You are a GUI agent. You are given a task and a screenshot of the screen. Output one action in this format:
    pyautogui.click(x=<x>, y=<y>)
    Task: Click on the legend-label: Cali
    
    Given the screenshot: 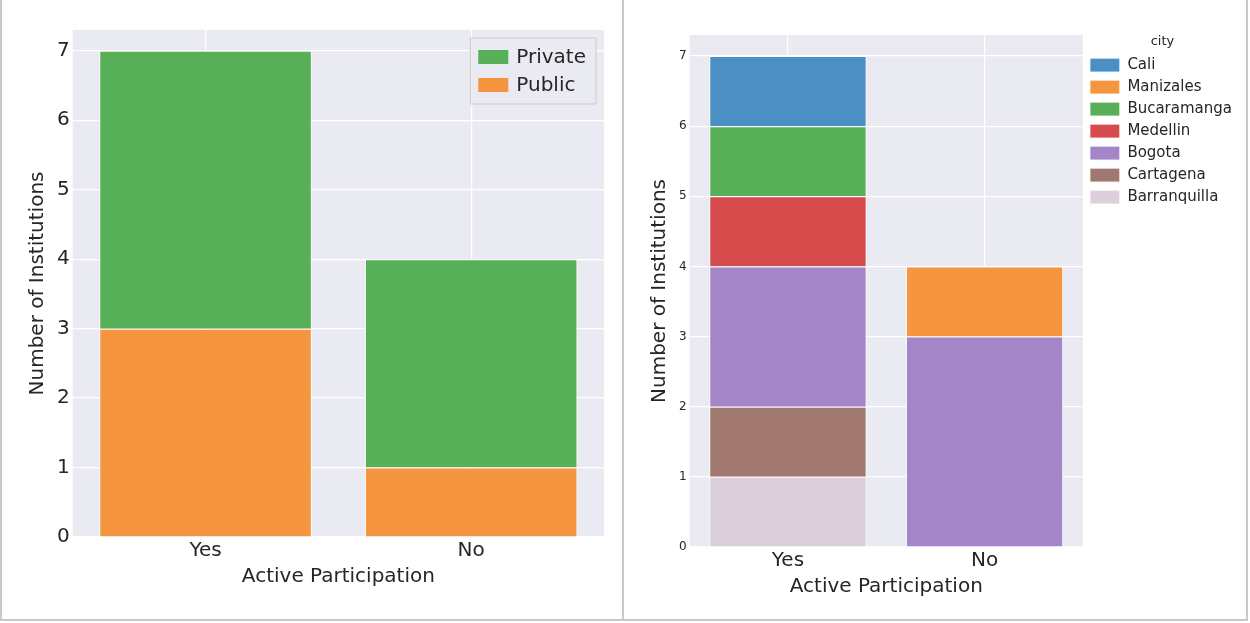 What is the action you would take?
    pyautogui.click(x=1141, y=63)
    